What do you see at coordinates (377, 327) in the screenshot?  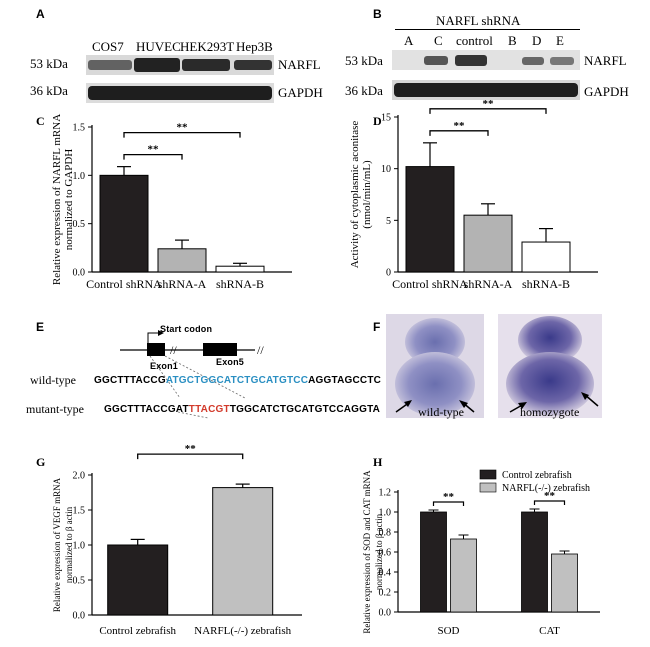 I see `panel-f-letter: F` at bounding box center [377, 327].